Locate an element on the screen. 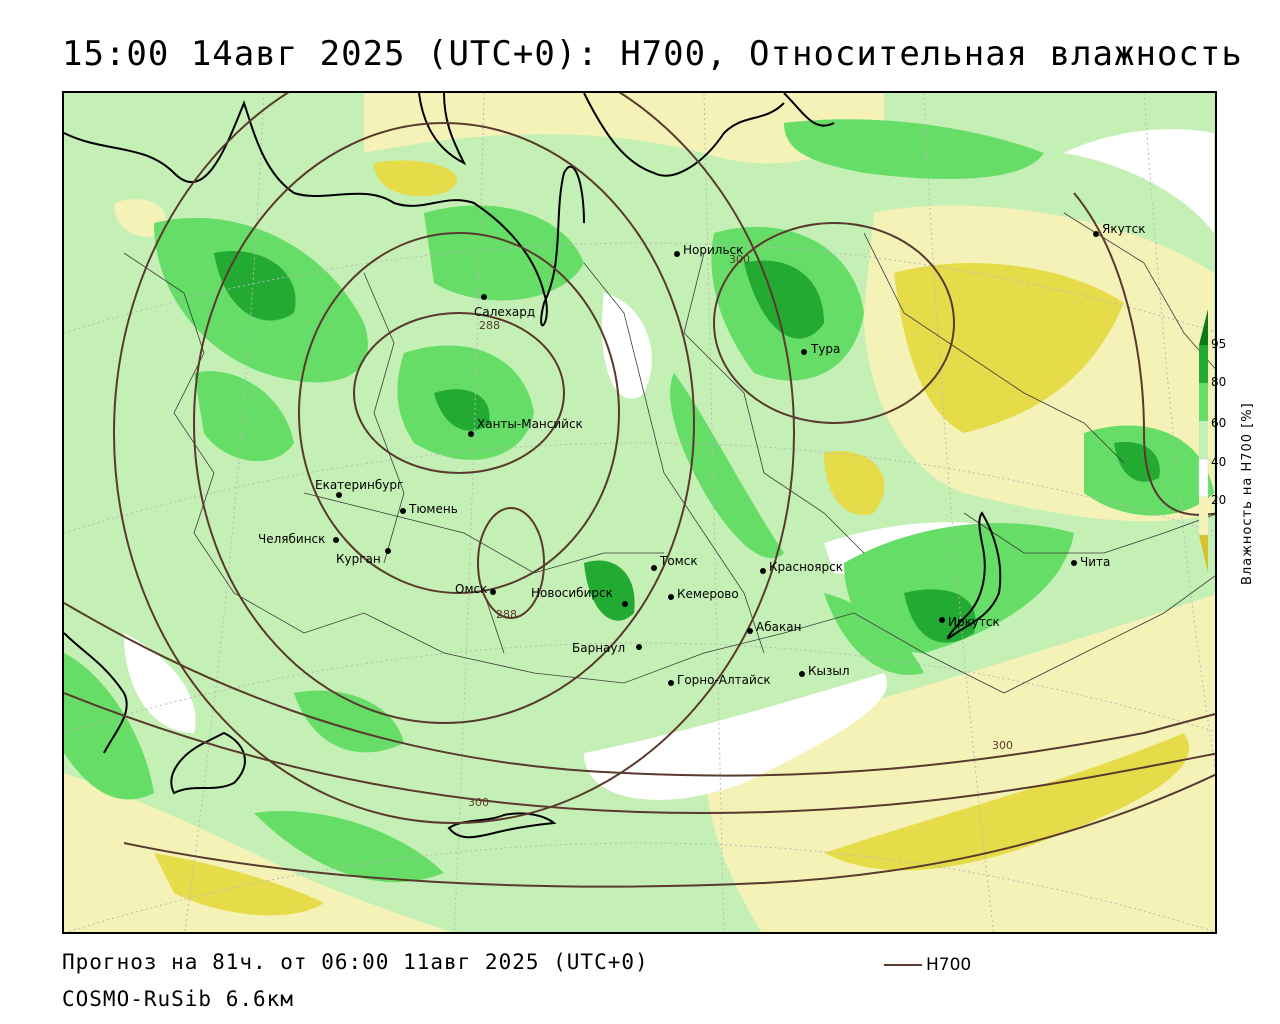  city-tura: Тура is located at coordinates (820, 349).